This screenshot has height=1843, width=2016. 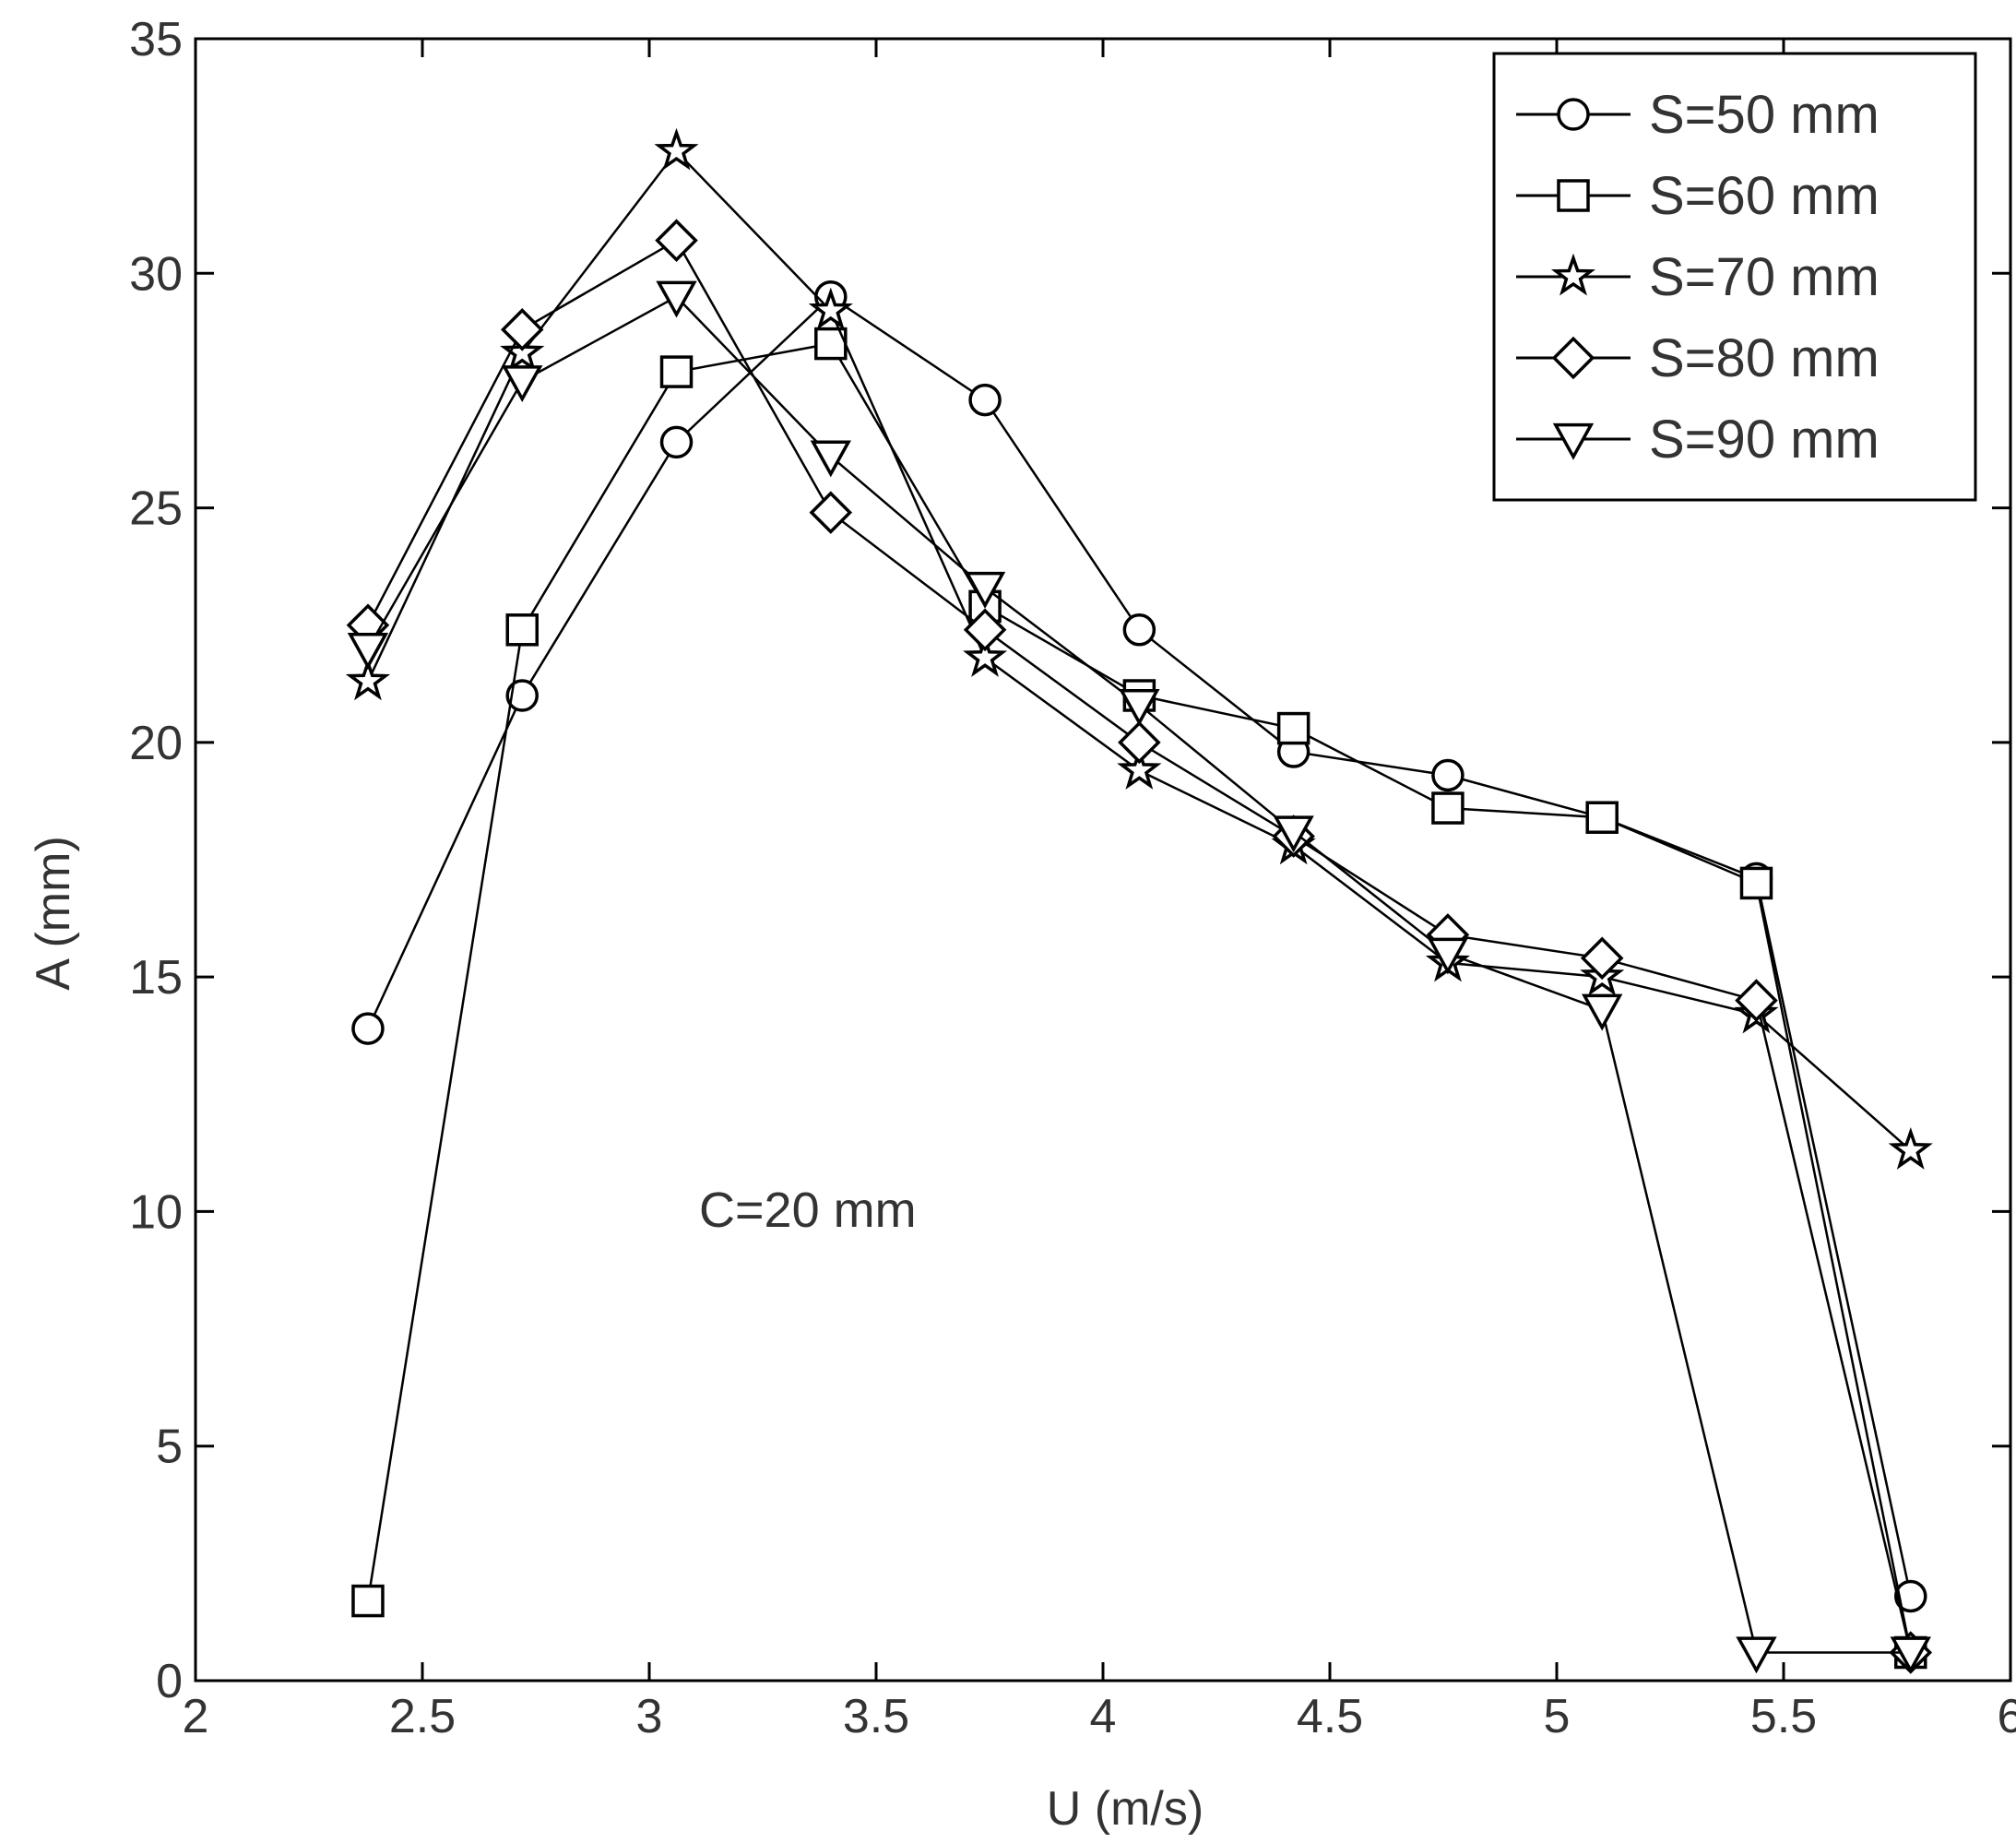 I want to click on x-tick-label: 4.5, so click(x=1330, y=1716).